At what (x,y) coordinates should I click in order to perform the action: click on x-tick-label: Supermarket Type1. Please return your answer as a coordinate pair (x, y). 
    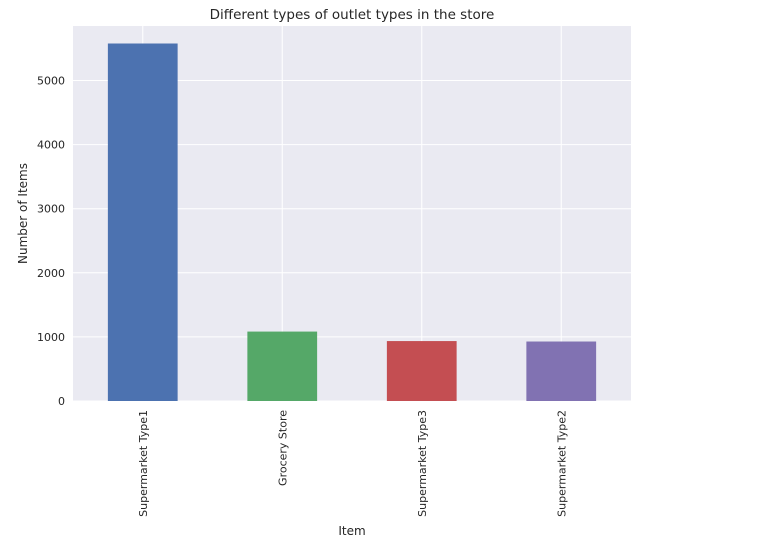
    Looking at the image, I should click on (143, 463).